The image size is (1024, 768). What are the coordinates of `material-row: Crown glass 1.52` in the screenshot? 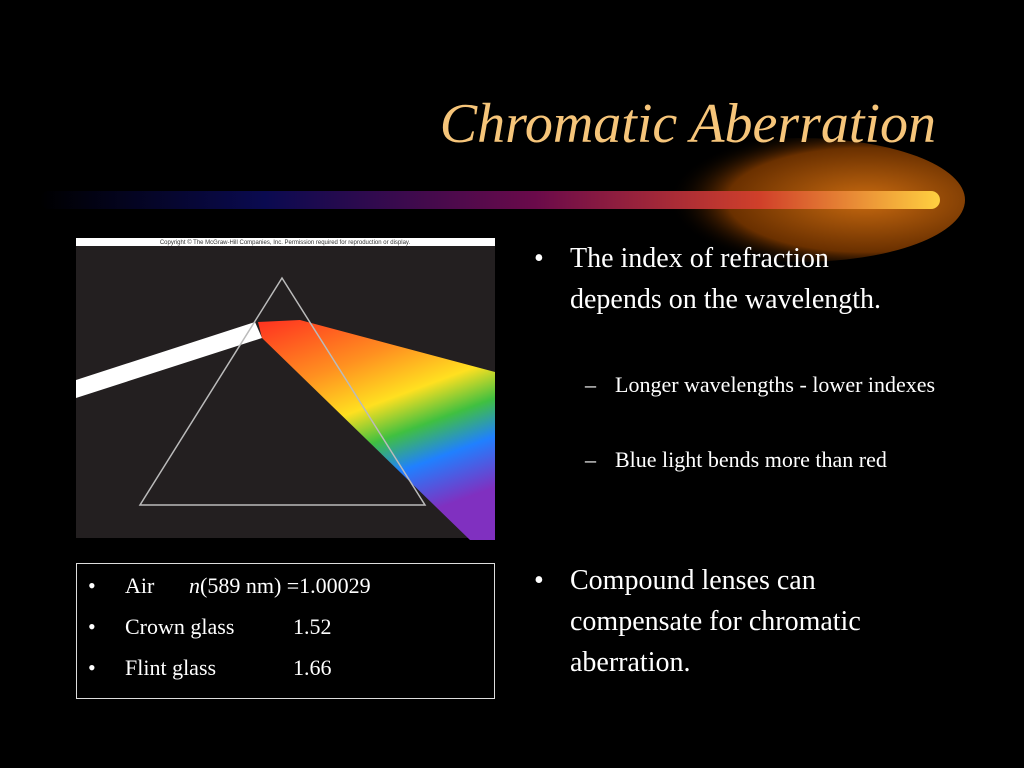 It's located at (210, 627).